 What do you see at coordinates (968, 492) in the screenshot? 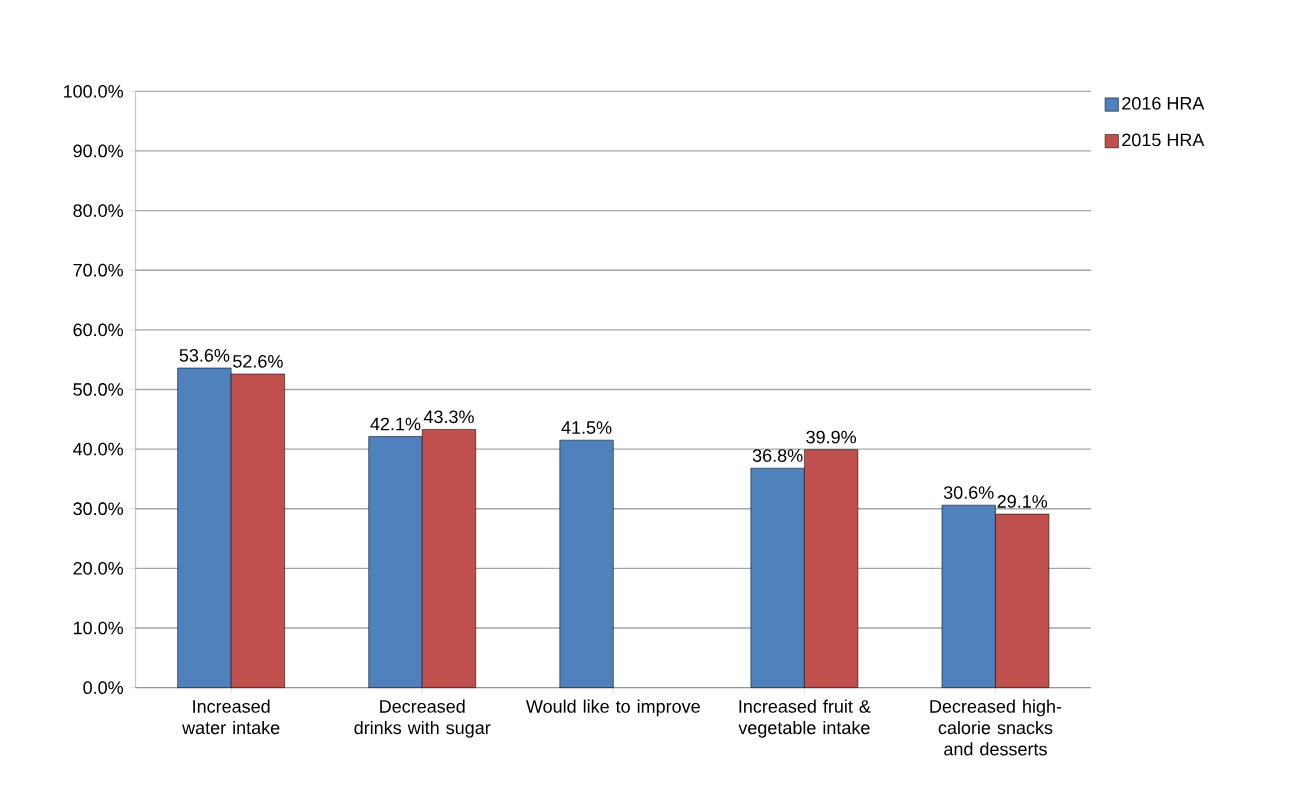
I see `data-label: 30.6%` at bounding box center [968, 492].